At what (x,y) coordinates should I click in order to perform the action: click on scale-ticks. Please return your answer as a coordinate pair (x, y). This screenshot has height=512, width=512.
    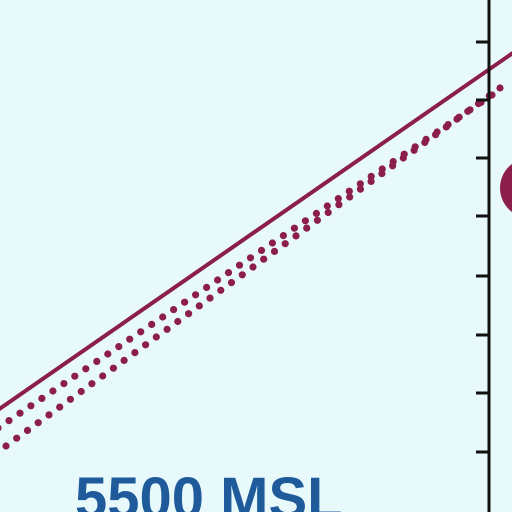
    Looking at the image, I should click on (483, 247).